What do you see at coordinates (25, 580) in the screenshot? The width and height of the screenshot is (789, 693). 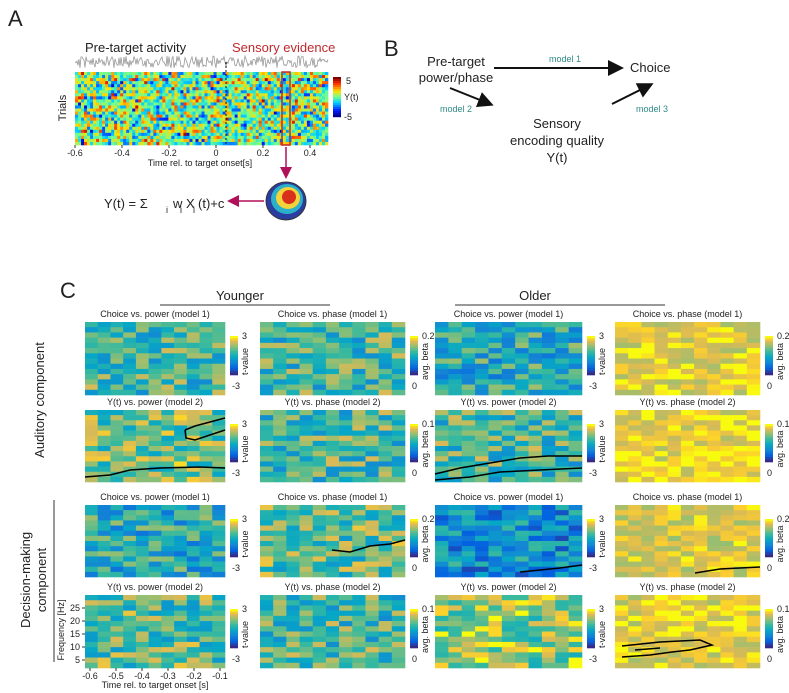 I see `row-label: Decision-making` at bounding box center [25, 580].